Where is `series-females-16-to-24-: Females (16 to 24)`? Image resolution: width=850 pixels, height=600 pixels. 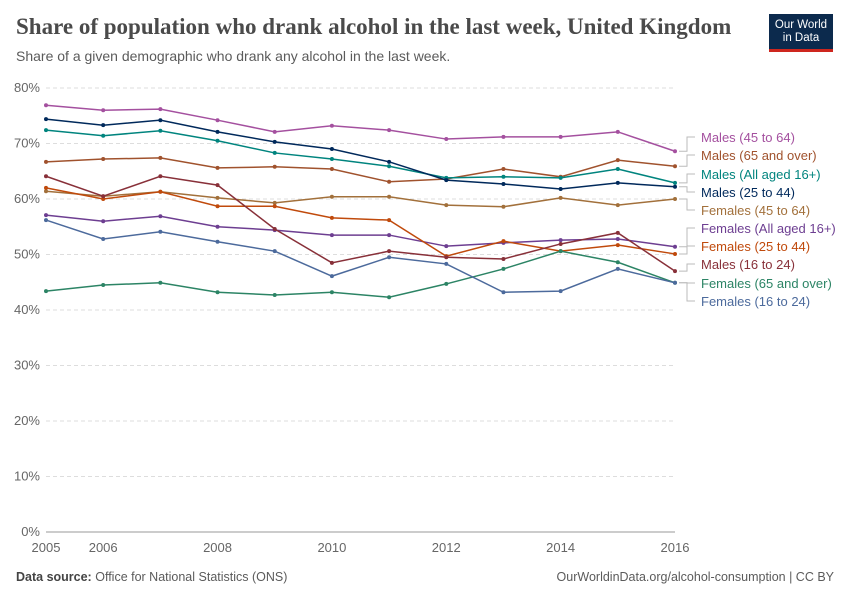
series-females-16-to-24-: Females (16 to 24) is located at coordinates (427, 263).